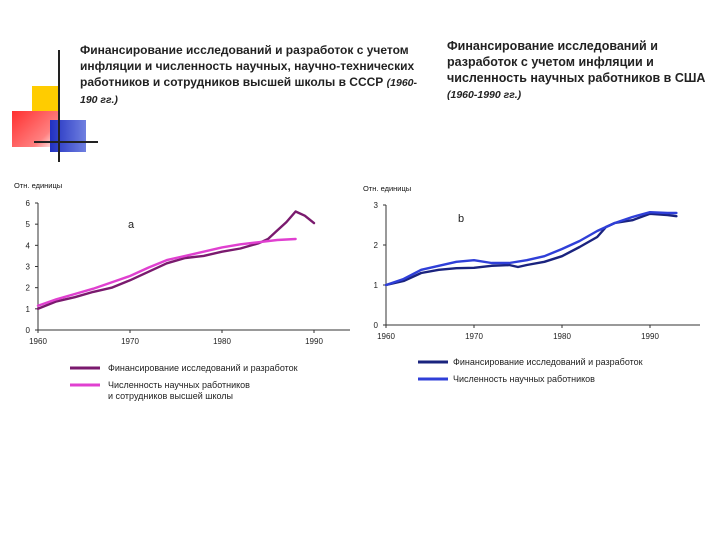  I want to click on chart2-y-tick-label: 2, so click(376, 245).